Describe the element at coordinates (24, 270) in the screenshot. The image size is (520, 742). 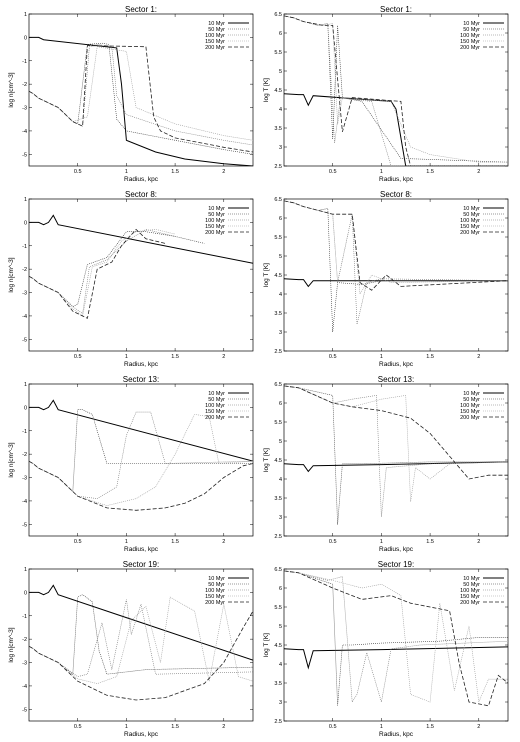
I see `y-tick-label: -2` at that location.